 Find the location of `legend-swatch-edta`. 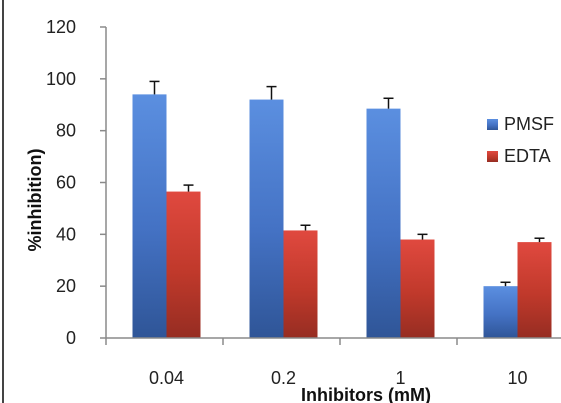

legend-swatch-edta is located at coordinates (492, 156).